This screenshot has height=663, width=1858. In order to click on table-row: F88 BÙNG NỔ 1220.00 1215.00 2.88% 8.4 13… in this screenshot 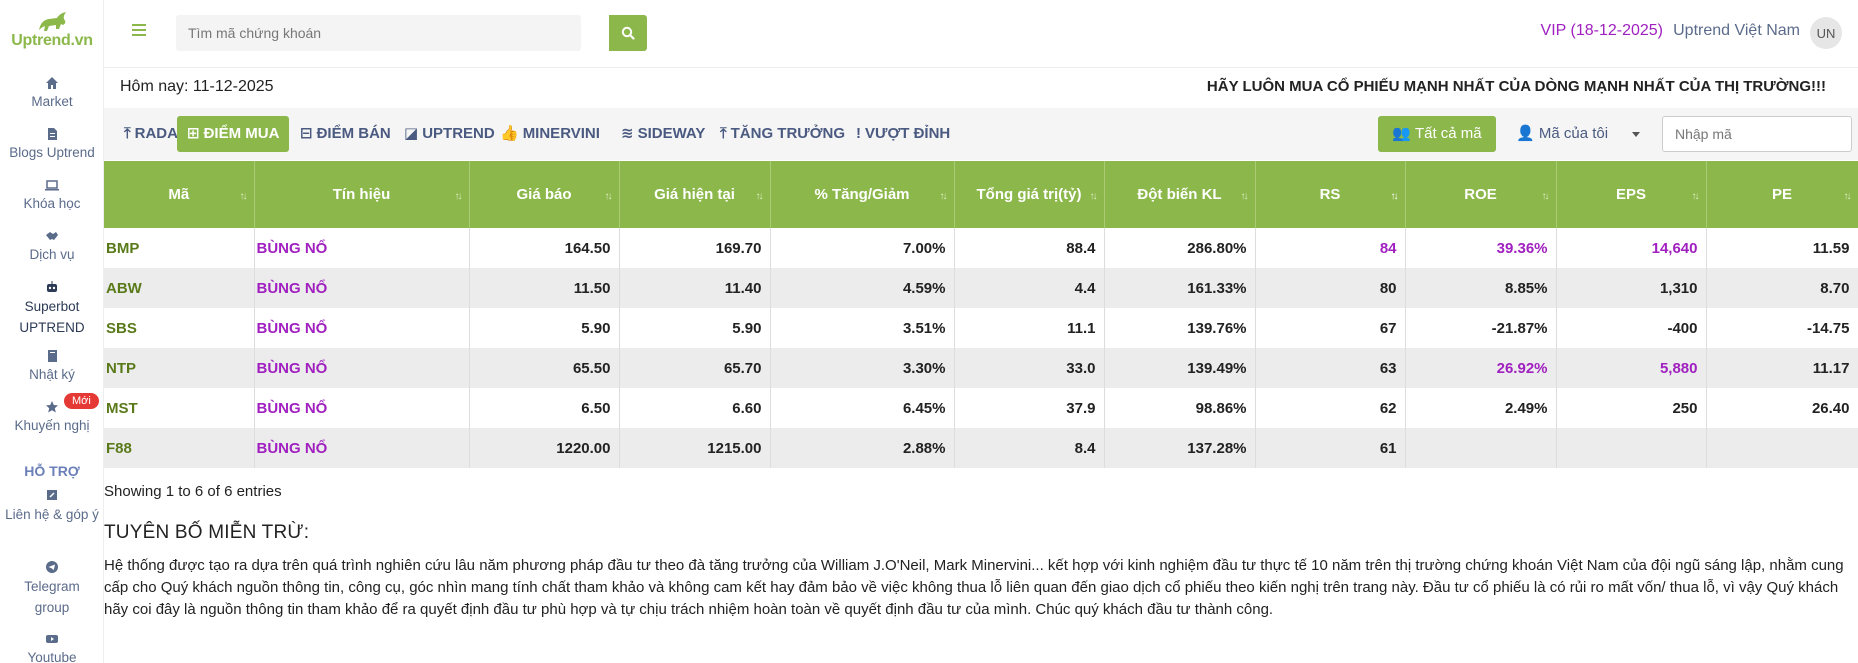, I will do `click(981, 448)`.